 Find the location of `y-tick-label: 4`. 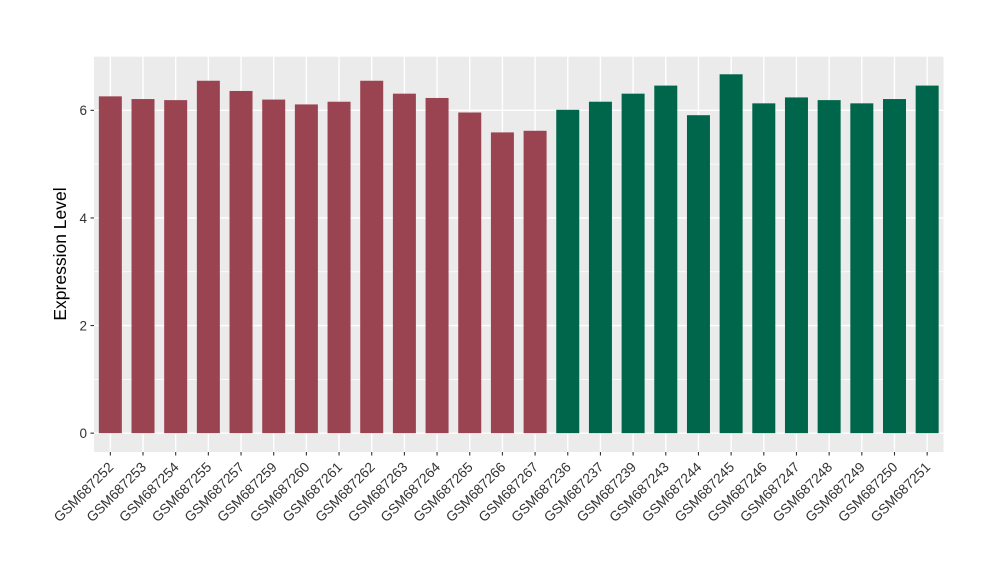

y-tick-label: 4 is located at coordinates (83, 218).